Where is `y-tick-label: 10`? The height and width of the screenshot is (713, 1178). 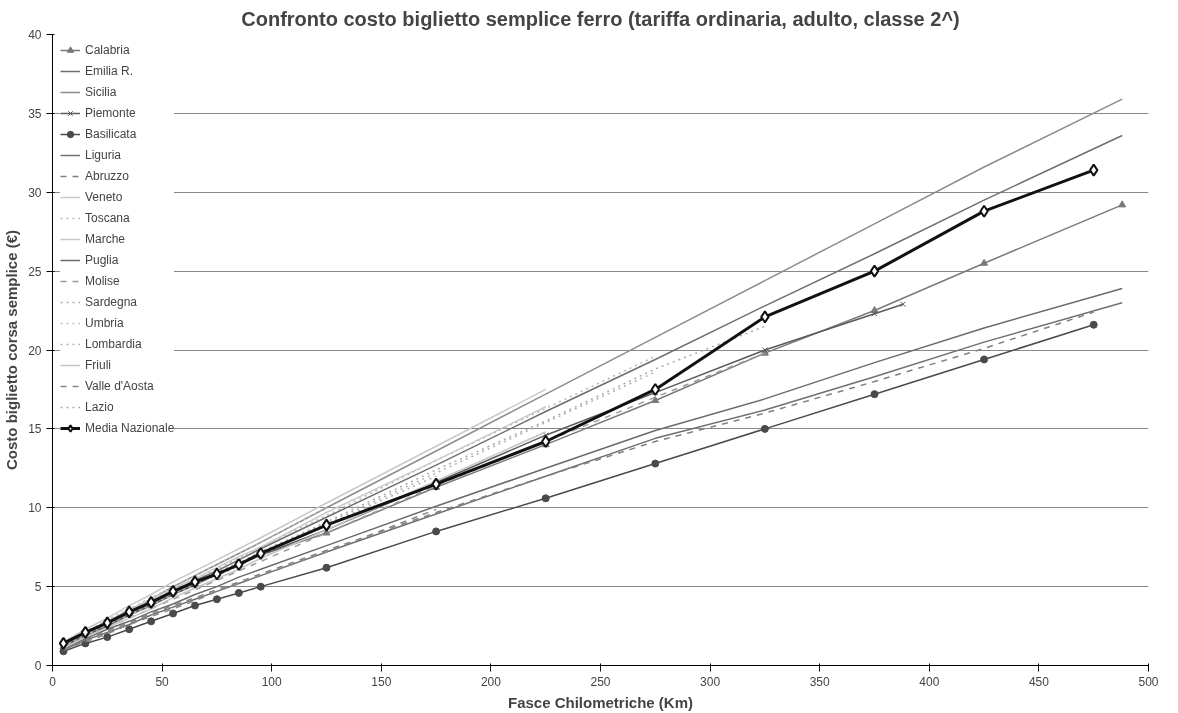
y-tick-label: 10 is located at coordinates (35, 508).